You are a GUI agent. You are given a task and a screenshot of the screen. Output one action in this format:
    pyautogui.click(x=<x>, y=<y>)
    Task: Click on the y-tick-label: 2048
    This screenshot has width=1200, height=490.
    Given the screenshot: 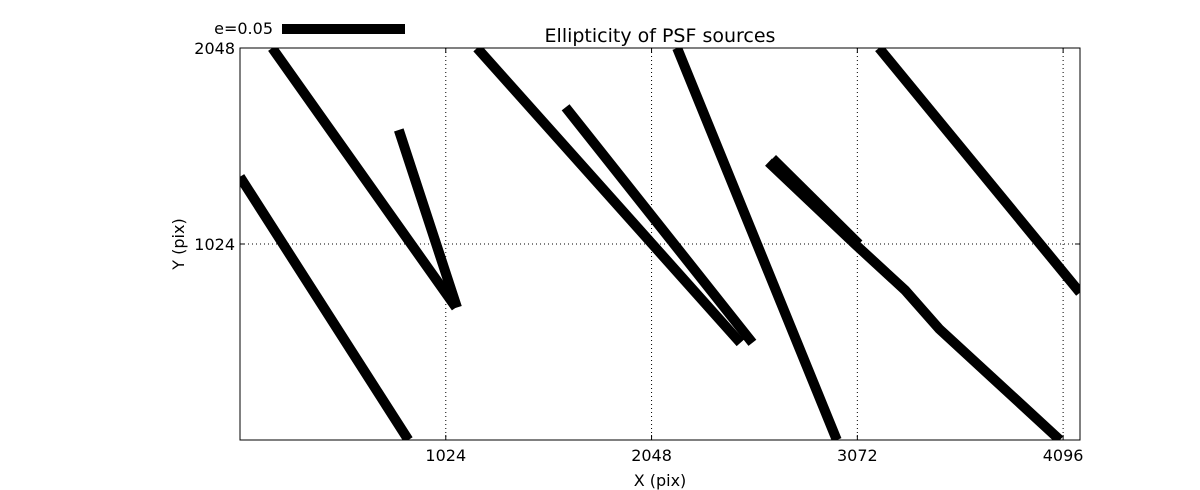 What is the action you would take?
    pyautogui.click(x=214, y=48)
    